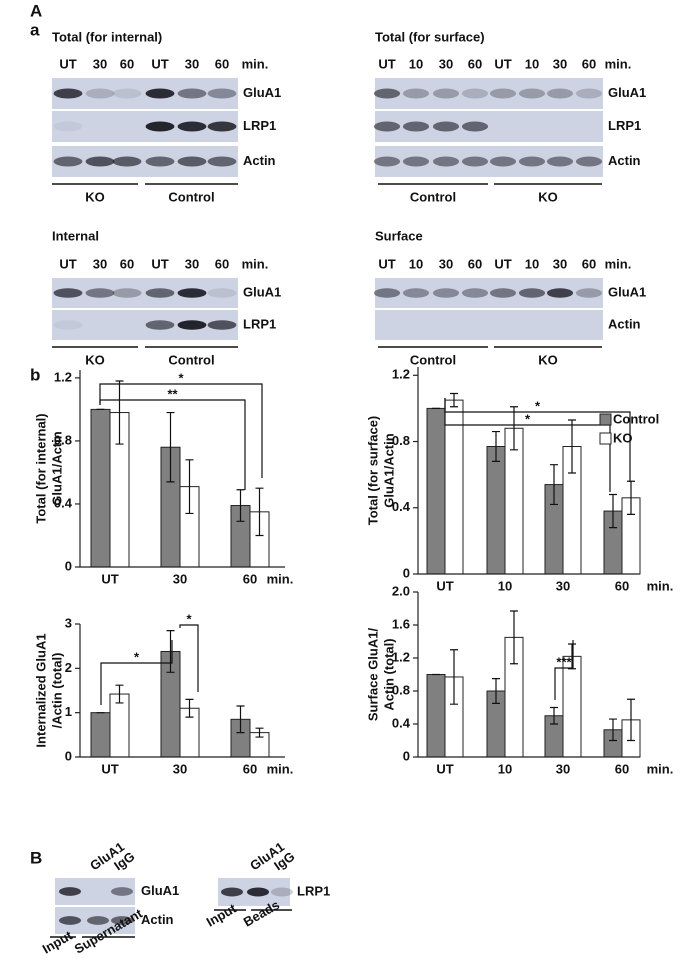 The width and height of the screenshot is (700, 959). Describe the element at coordinates (172, 393) in the screenshot. I see `significance-label: **` at that location.